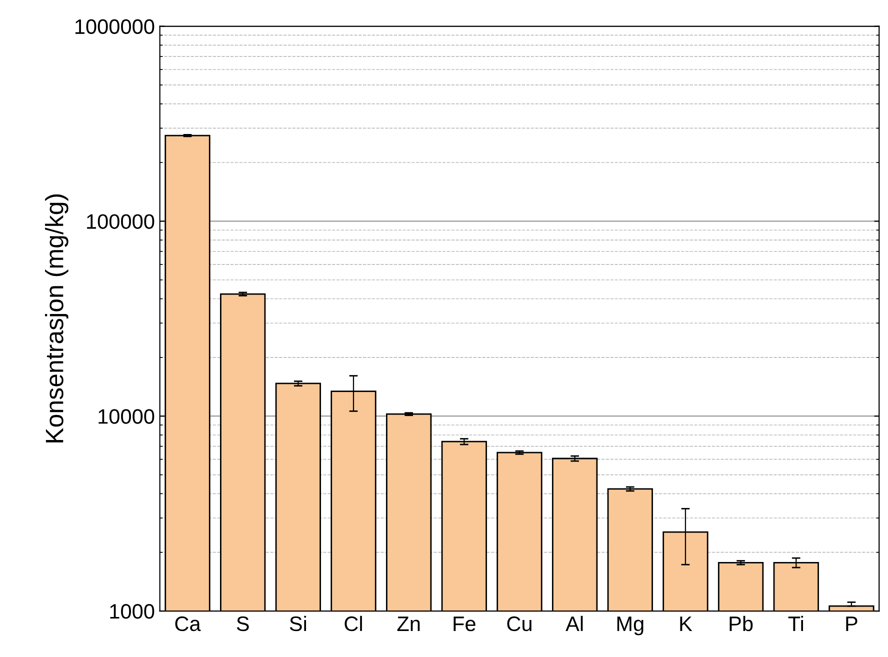 The width and height of the screenshot is (888, 657). I want to click on y-tick-label: 100000, so click(120, 221).